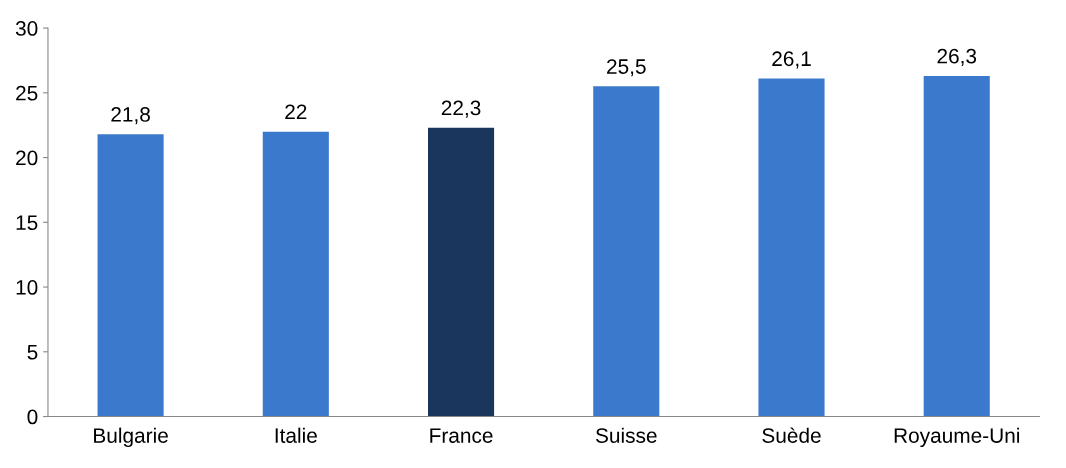 The width and height of the screenshot is (1066, 468). What do you see at coordinates (791, 60) in the screenshot?
I see `data-label: 26,1` at bounding box center [791, 60].